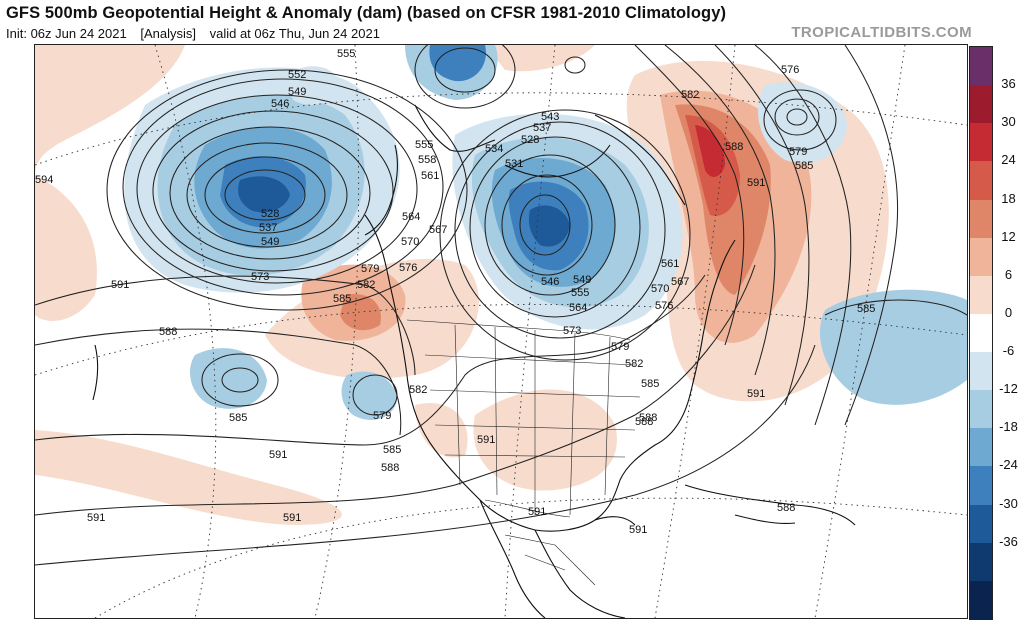 Image resolution: width=1024 pixels, height=638 pixels. What do you see at coordinates (168, 33) in the screenshot?
I see `analysis-tag: [Analysis]` at bounding box center [168, 33].